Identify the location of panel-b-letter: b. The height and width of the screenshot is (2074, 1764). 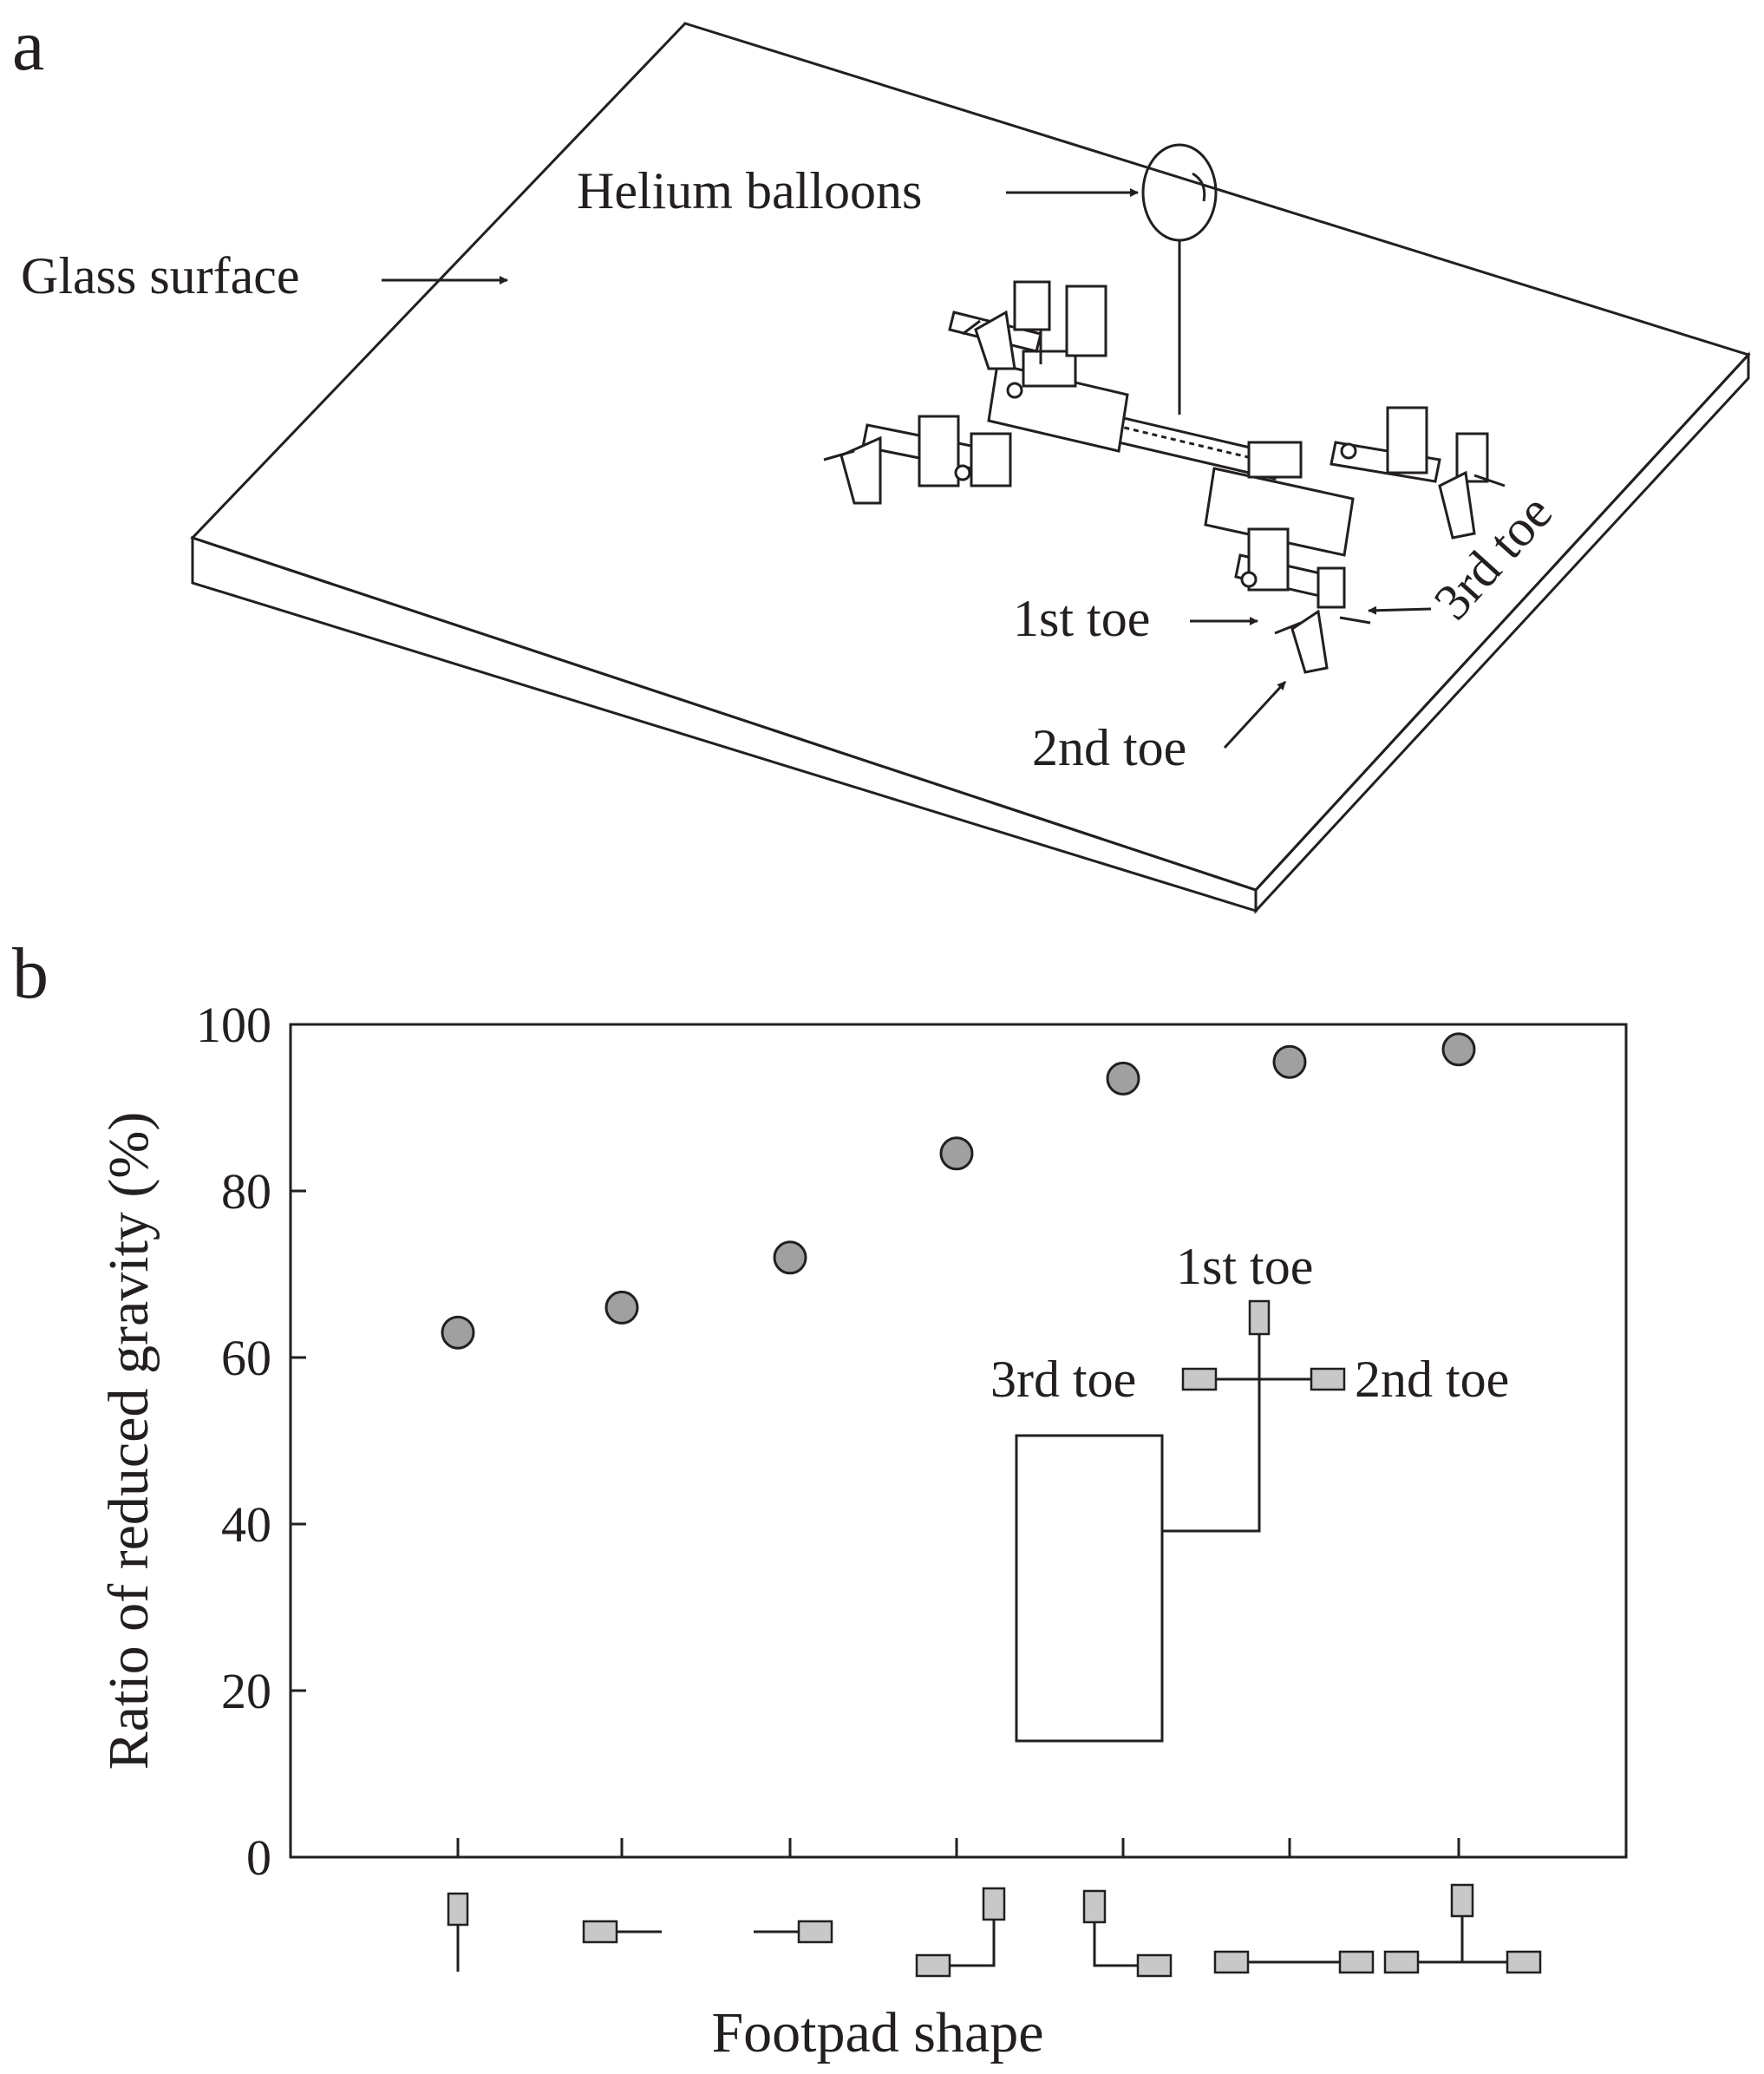
(31, 973).